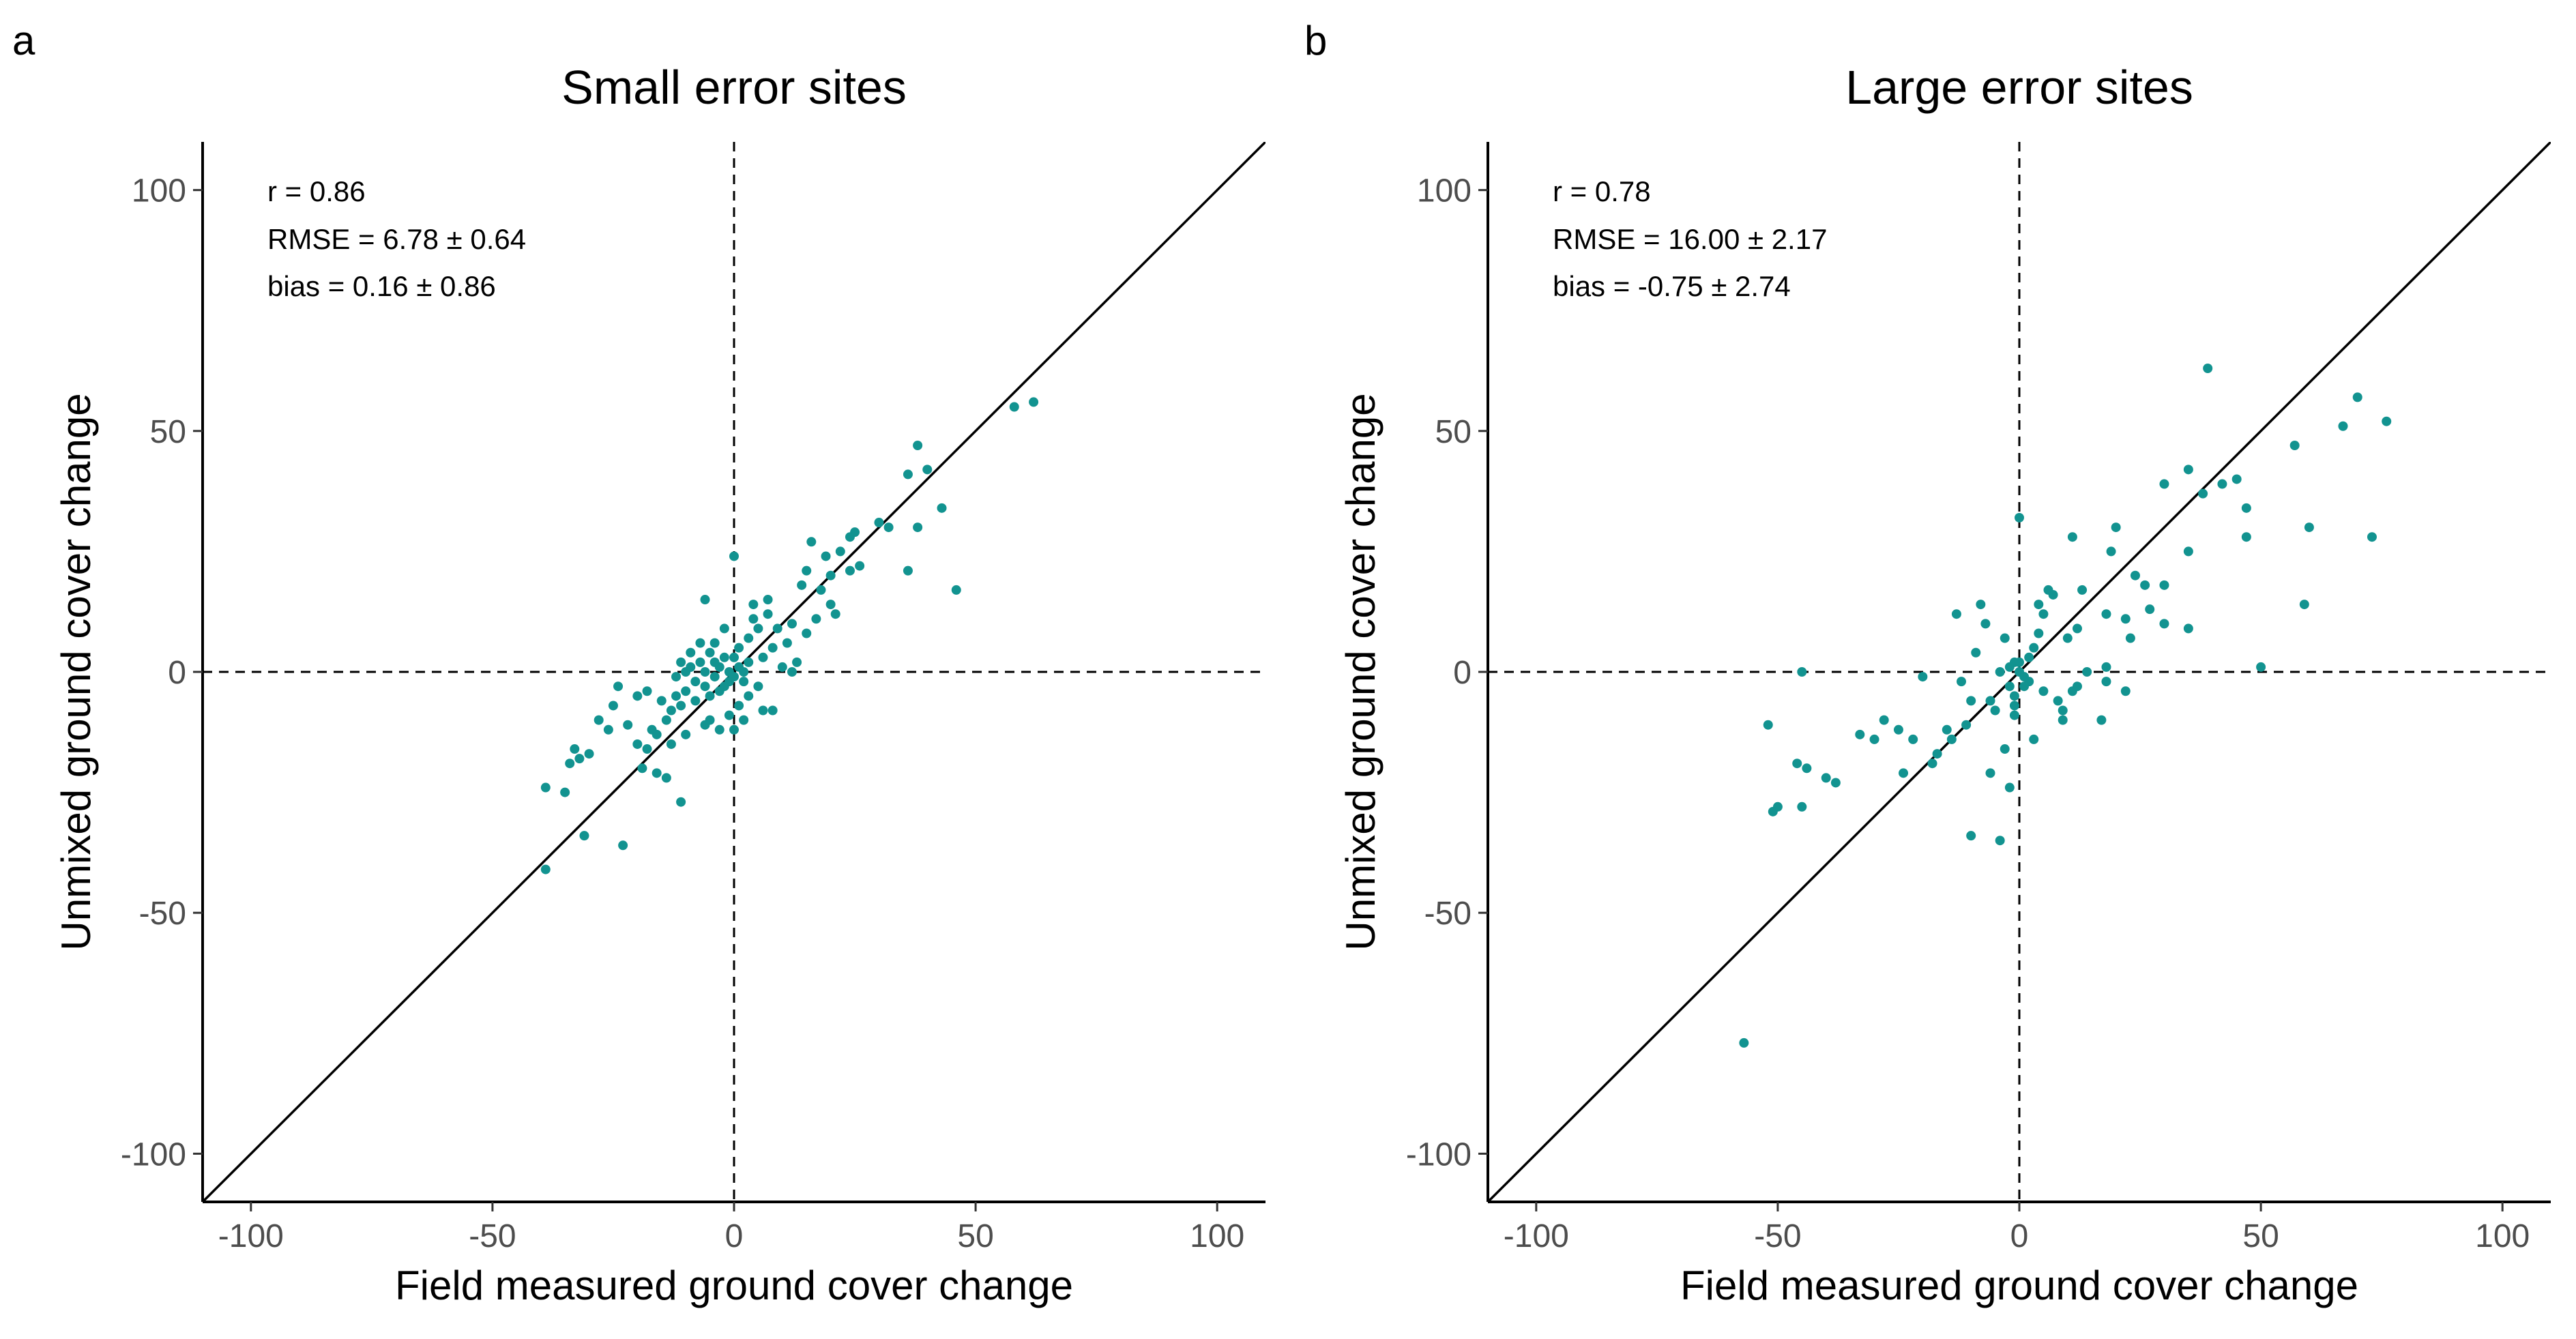  What do you see at coordinates (1439, 1155) in the screenshot?
I see `y-tick-label: -100` at bounding box center [1439, 1155].